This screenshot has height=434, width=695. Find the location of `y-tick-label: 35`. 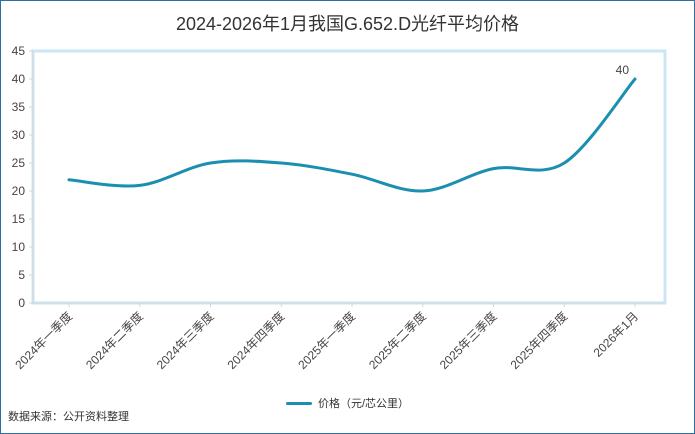

y-tick-label: 35 is located at coordinates (19, 107).